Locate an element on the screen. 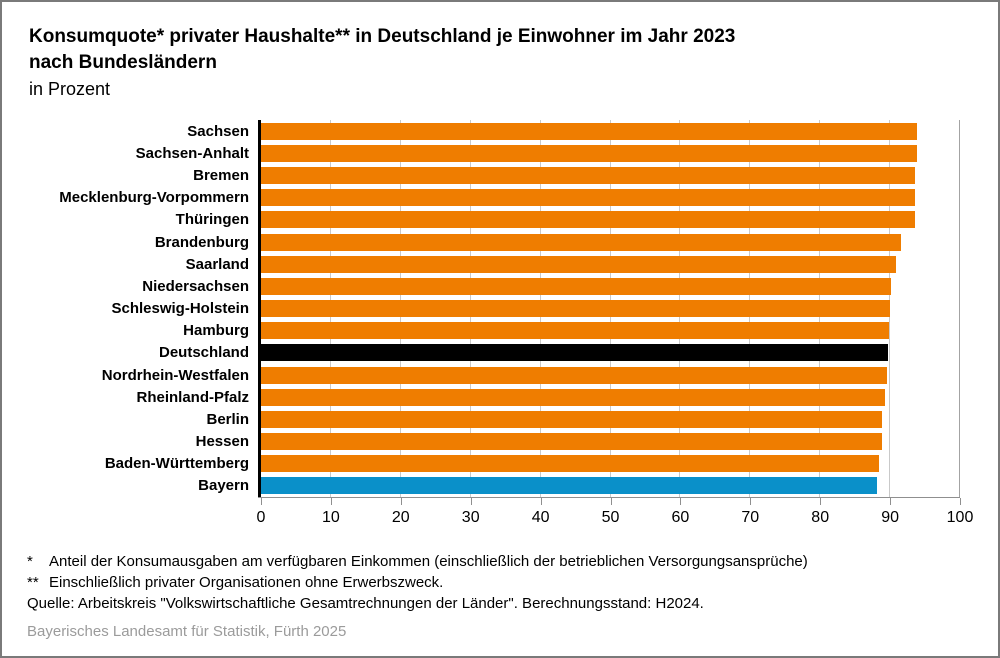 This screenshot has height=658, width=1000. bar-deutschland is located at coordinates (574, 353).